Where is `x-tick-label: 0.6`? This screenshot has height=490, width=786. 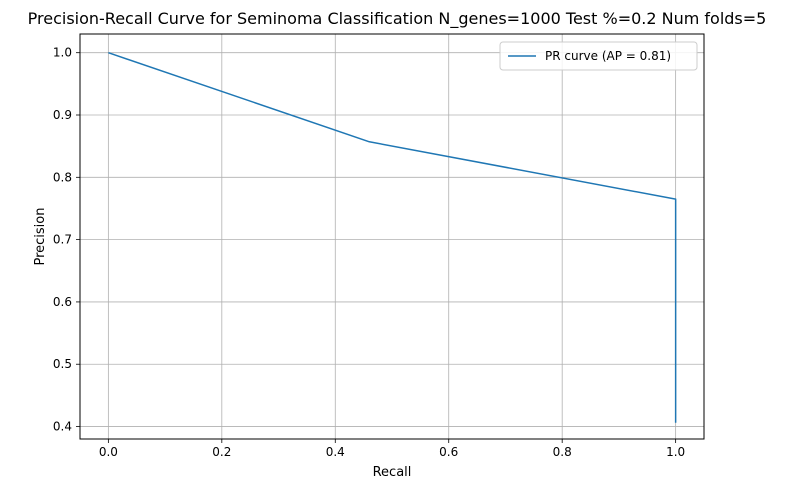 x-tick-label: 0.6 is located at coordinates (448, 452).